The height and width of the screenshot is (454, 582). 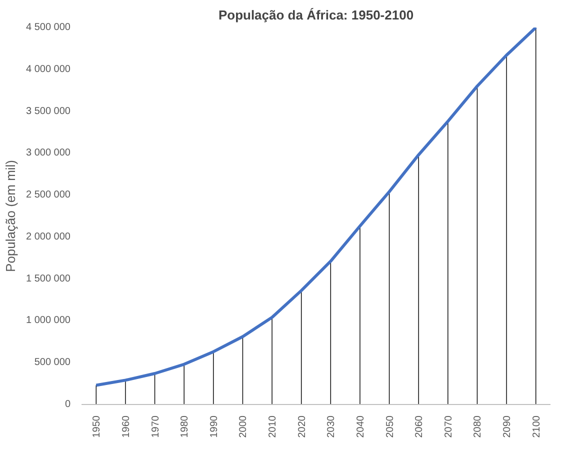 What do you see at coordinates (52, 362) in the screenshot?
I see `y-tick-label: 500 000` at bounding box center [52, 362].